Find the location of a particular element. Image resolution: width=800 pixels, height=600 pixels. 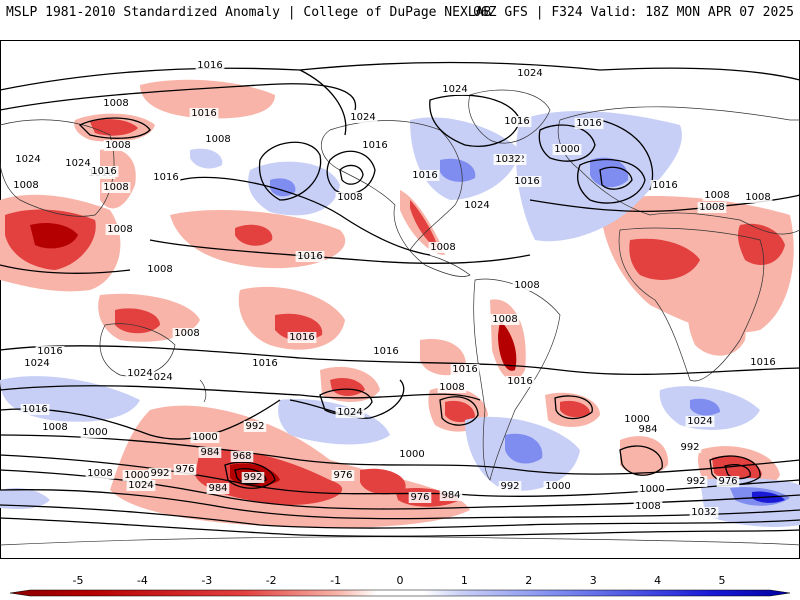

colorbar-tick-label: -1 is located at coordinates (335, 580).